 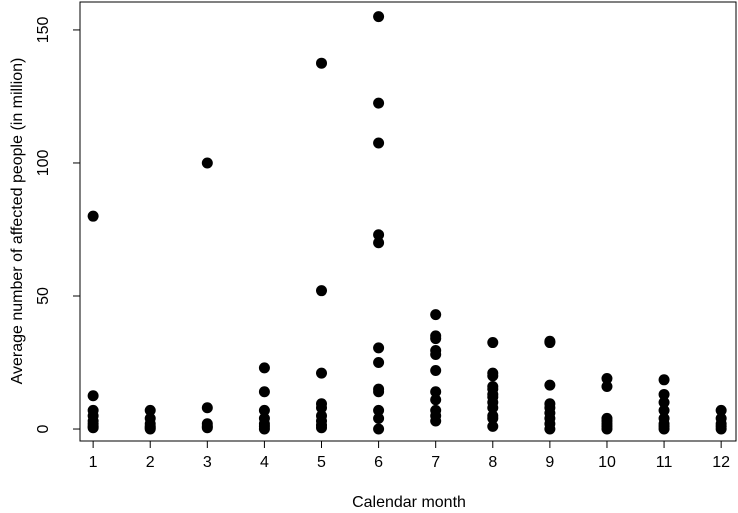 I want to click on x-tick-label: 2, so click(x=150, y=462).